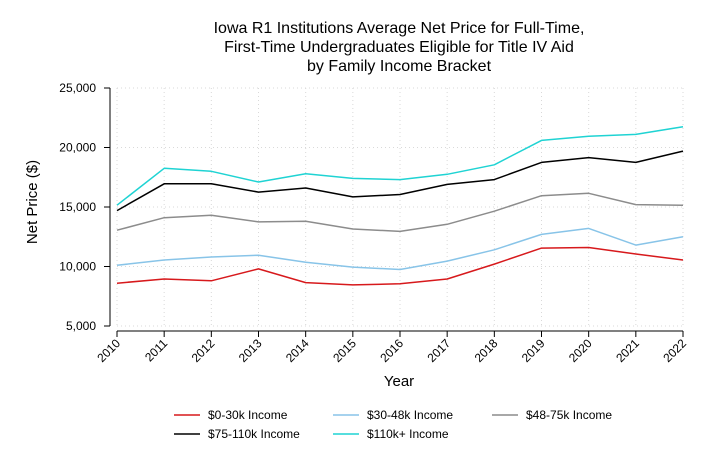 This screenshot has width=711, height=474. What do you see at coordinates (399, 381) in the screenshot?
I see `x-axis-title: Year` at bounding box center [399, 381].